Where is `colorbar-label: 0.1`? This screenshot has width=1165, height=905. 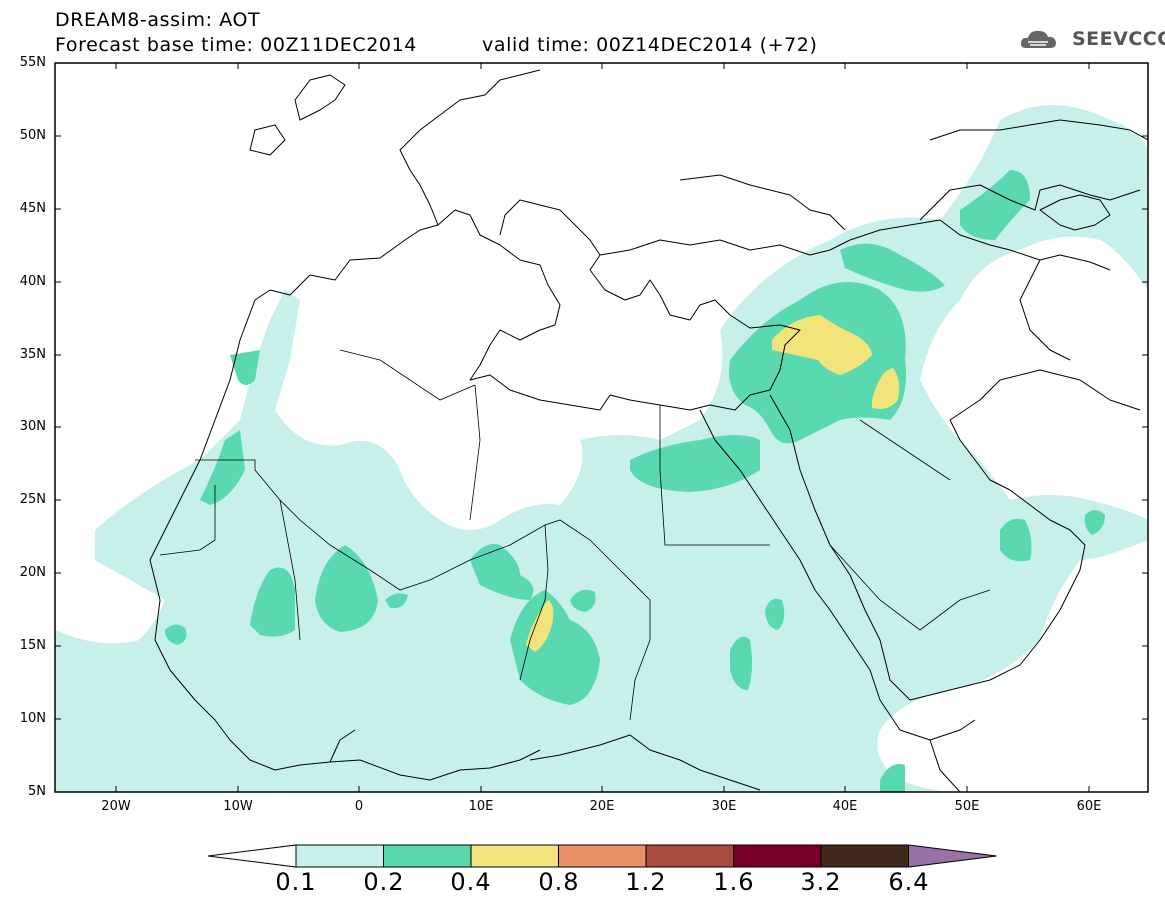 colorbar-label: 0.1 is located at coordinates (296, 882).